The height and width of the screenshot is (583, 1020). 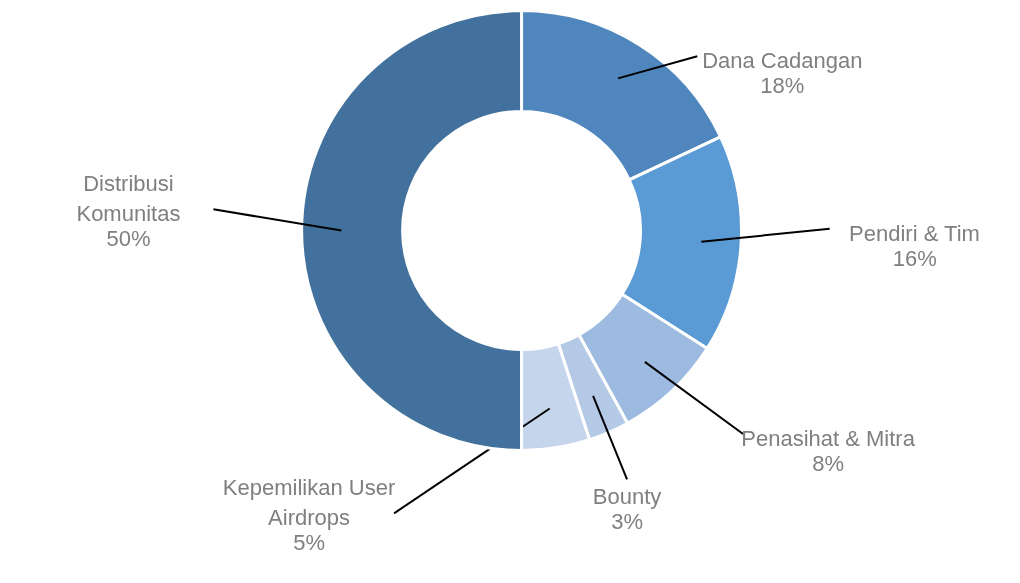 What do you see at coordinates (914, 258) in the screenshot?
I see `data-label: 16%` at bounding box center [914, 258].